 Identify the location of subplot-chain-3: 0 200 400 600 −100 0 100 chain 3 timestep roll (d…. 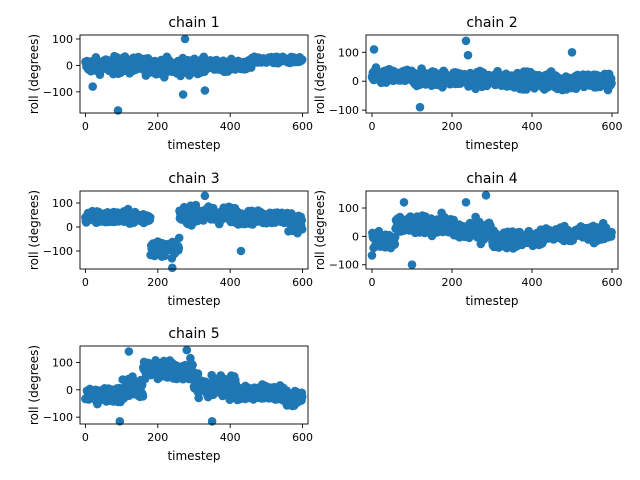
(170, 239).